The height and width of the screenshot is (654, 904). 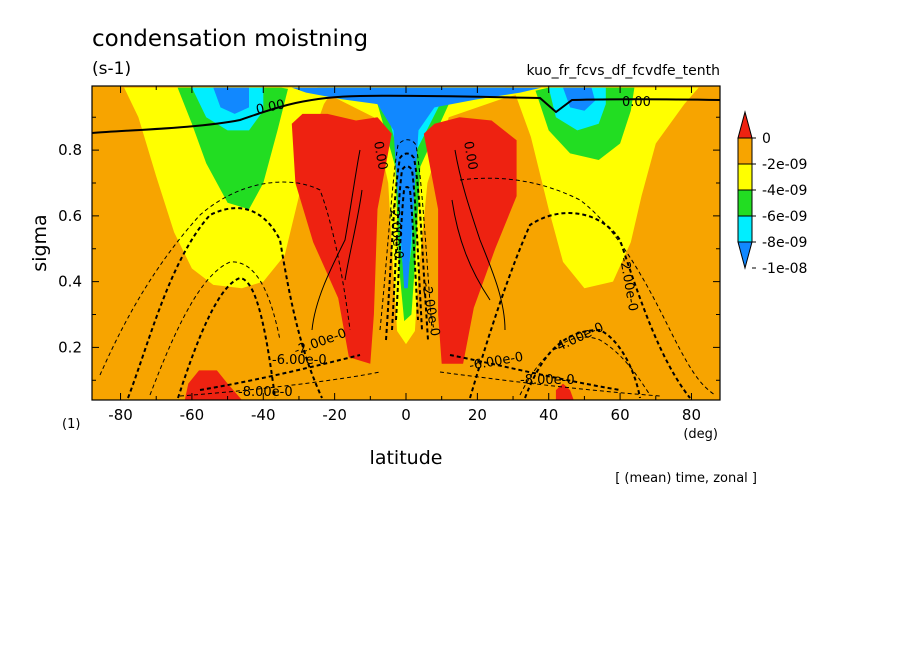 I want to click on colorbar-label: -1e-08, so click(x=784, y=269).